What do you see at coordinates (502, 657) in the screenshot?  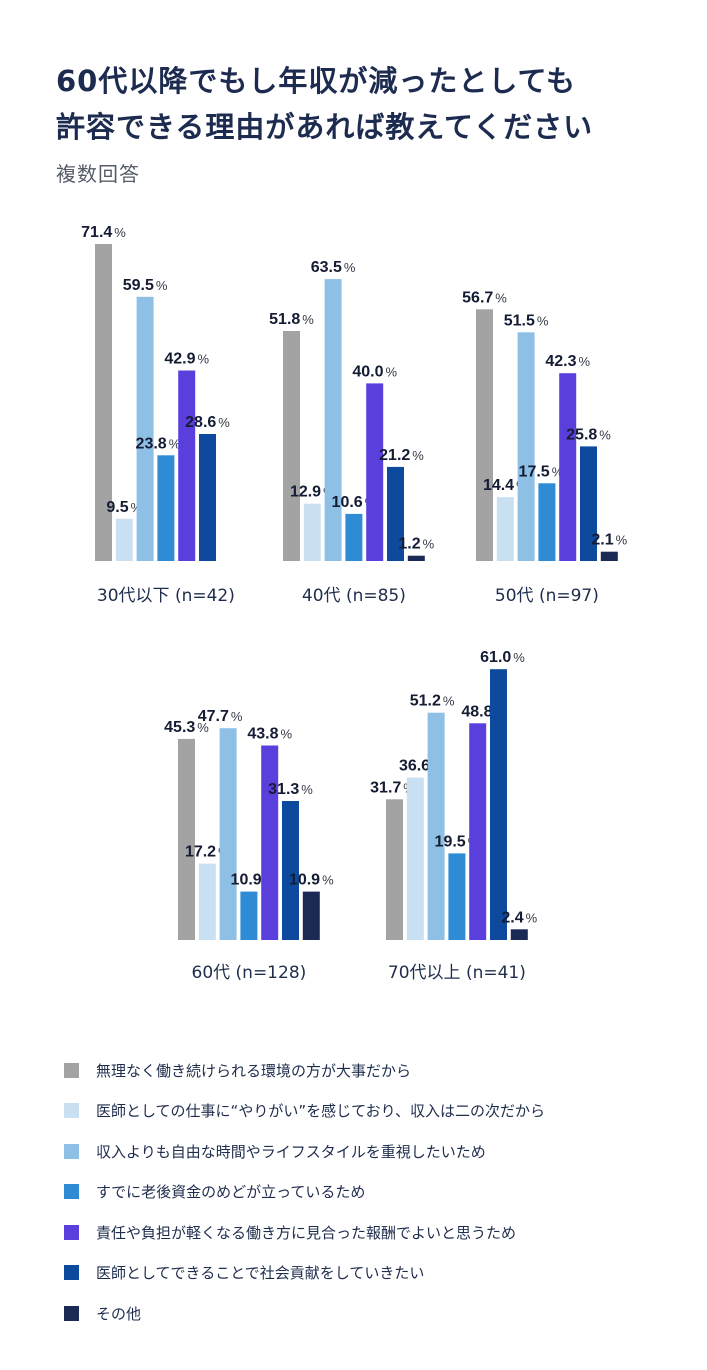 I see `data-label-4-5: 61.0%` at bounding box center [502, 657].